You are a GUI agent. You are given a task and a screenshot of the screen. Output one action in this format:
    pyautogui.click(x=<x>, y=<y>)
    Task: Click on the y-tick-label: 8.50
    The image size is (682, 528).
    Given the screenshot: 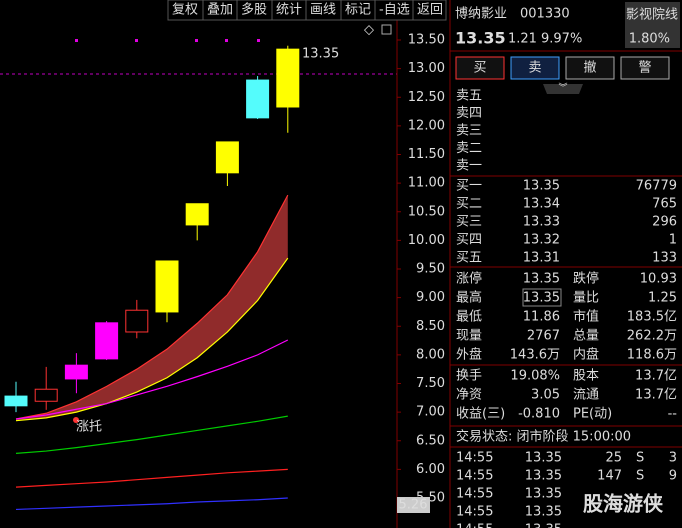 What is the action you would take?
    pyautogui.click(x=430, y=326)
    